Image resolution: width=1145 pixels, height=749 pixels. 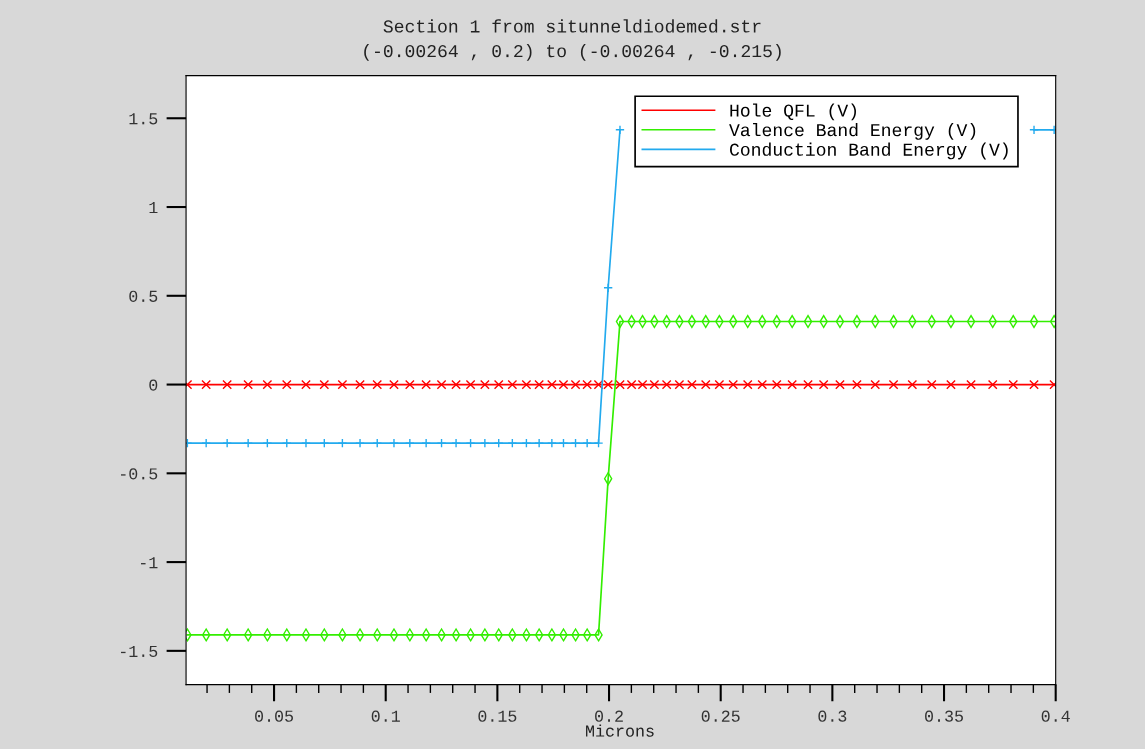 What do you see at coordinates (497, 716) in the screenshot?
I see `x-tick-label: 0.15` at bounding box center [497, 716].